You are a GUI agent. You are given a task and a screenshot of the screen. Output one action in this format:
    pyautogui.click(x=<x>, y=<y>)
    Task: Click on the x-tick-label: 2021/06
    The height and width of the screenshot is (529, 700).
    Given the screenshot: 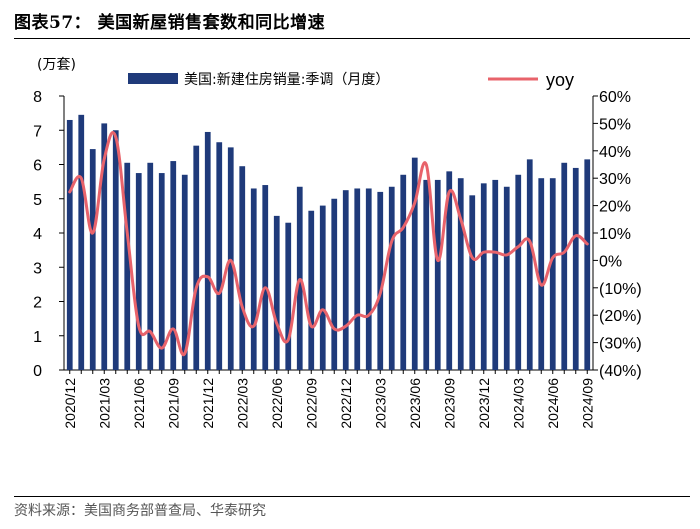 What is the action you would take?
    pyautogui.click(x=139, y=403)
    